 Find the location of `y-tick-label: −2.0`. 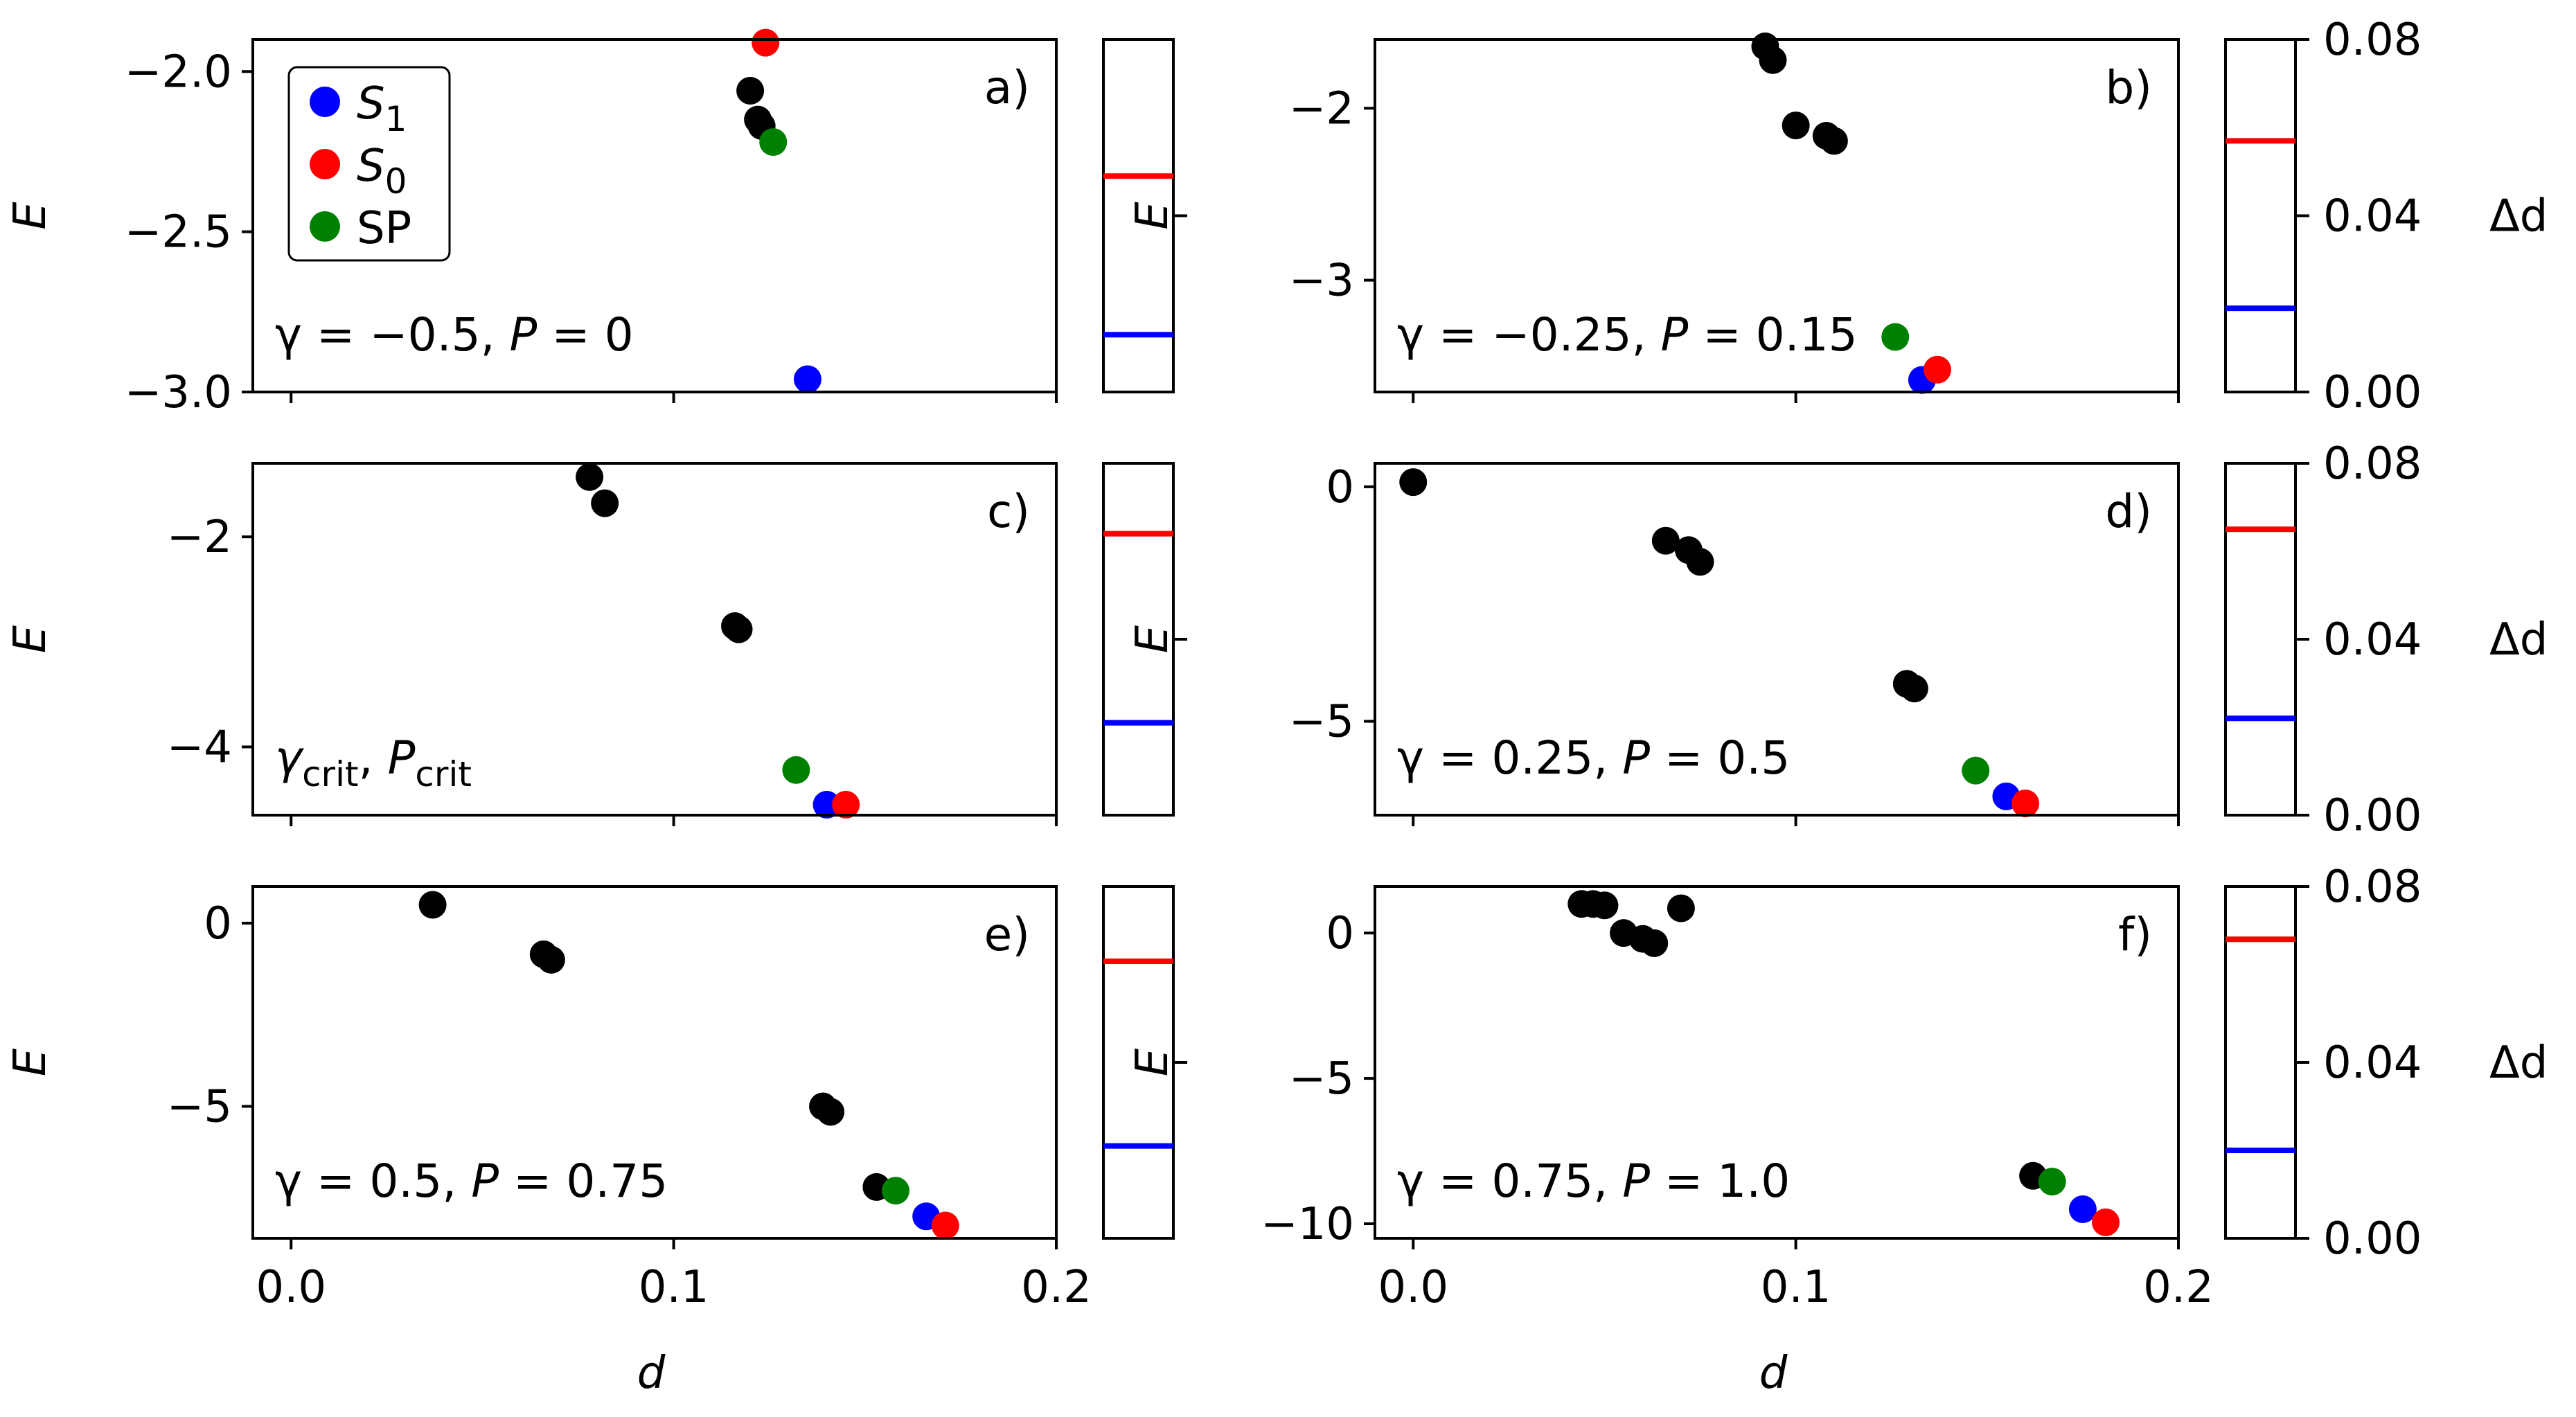

y-tick-label: −2.0 is located at coordinates (178, 72).